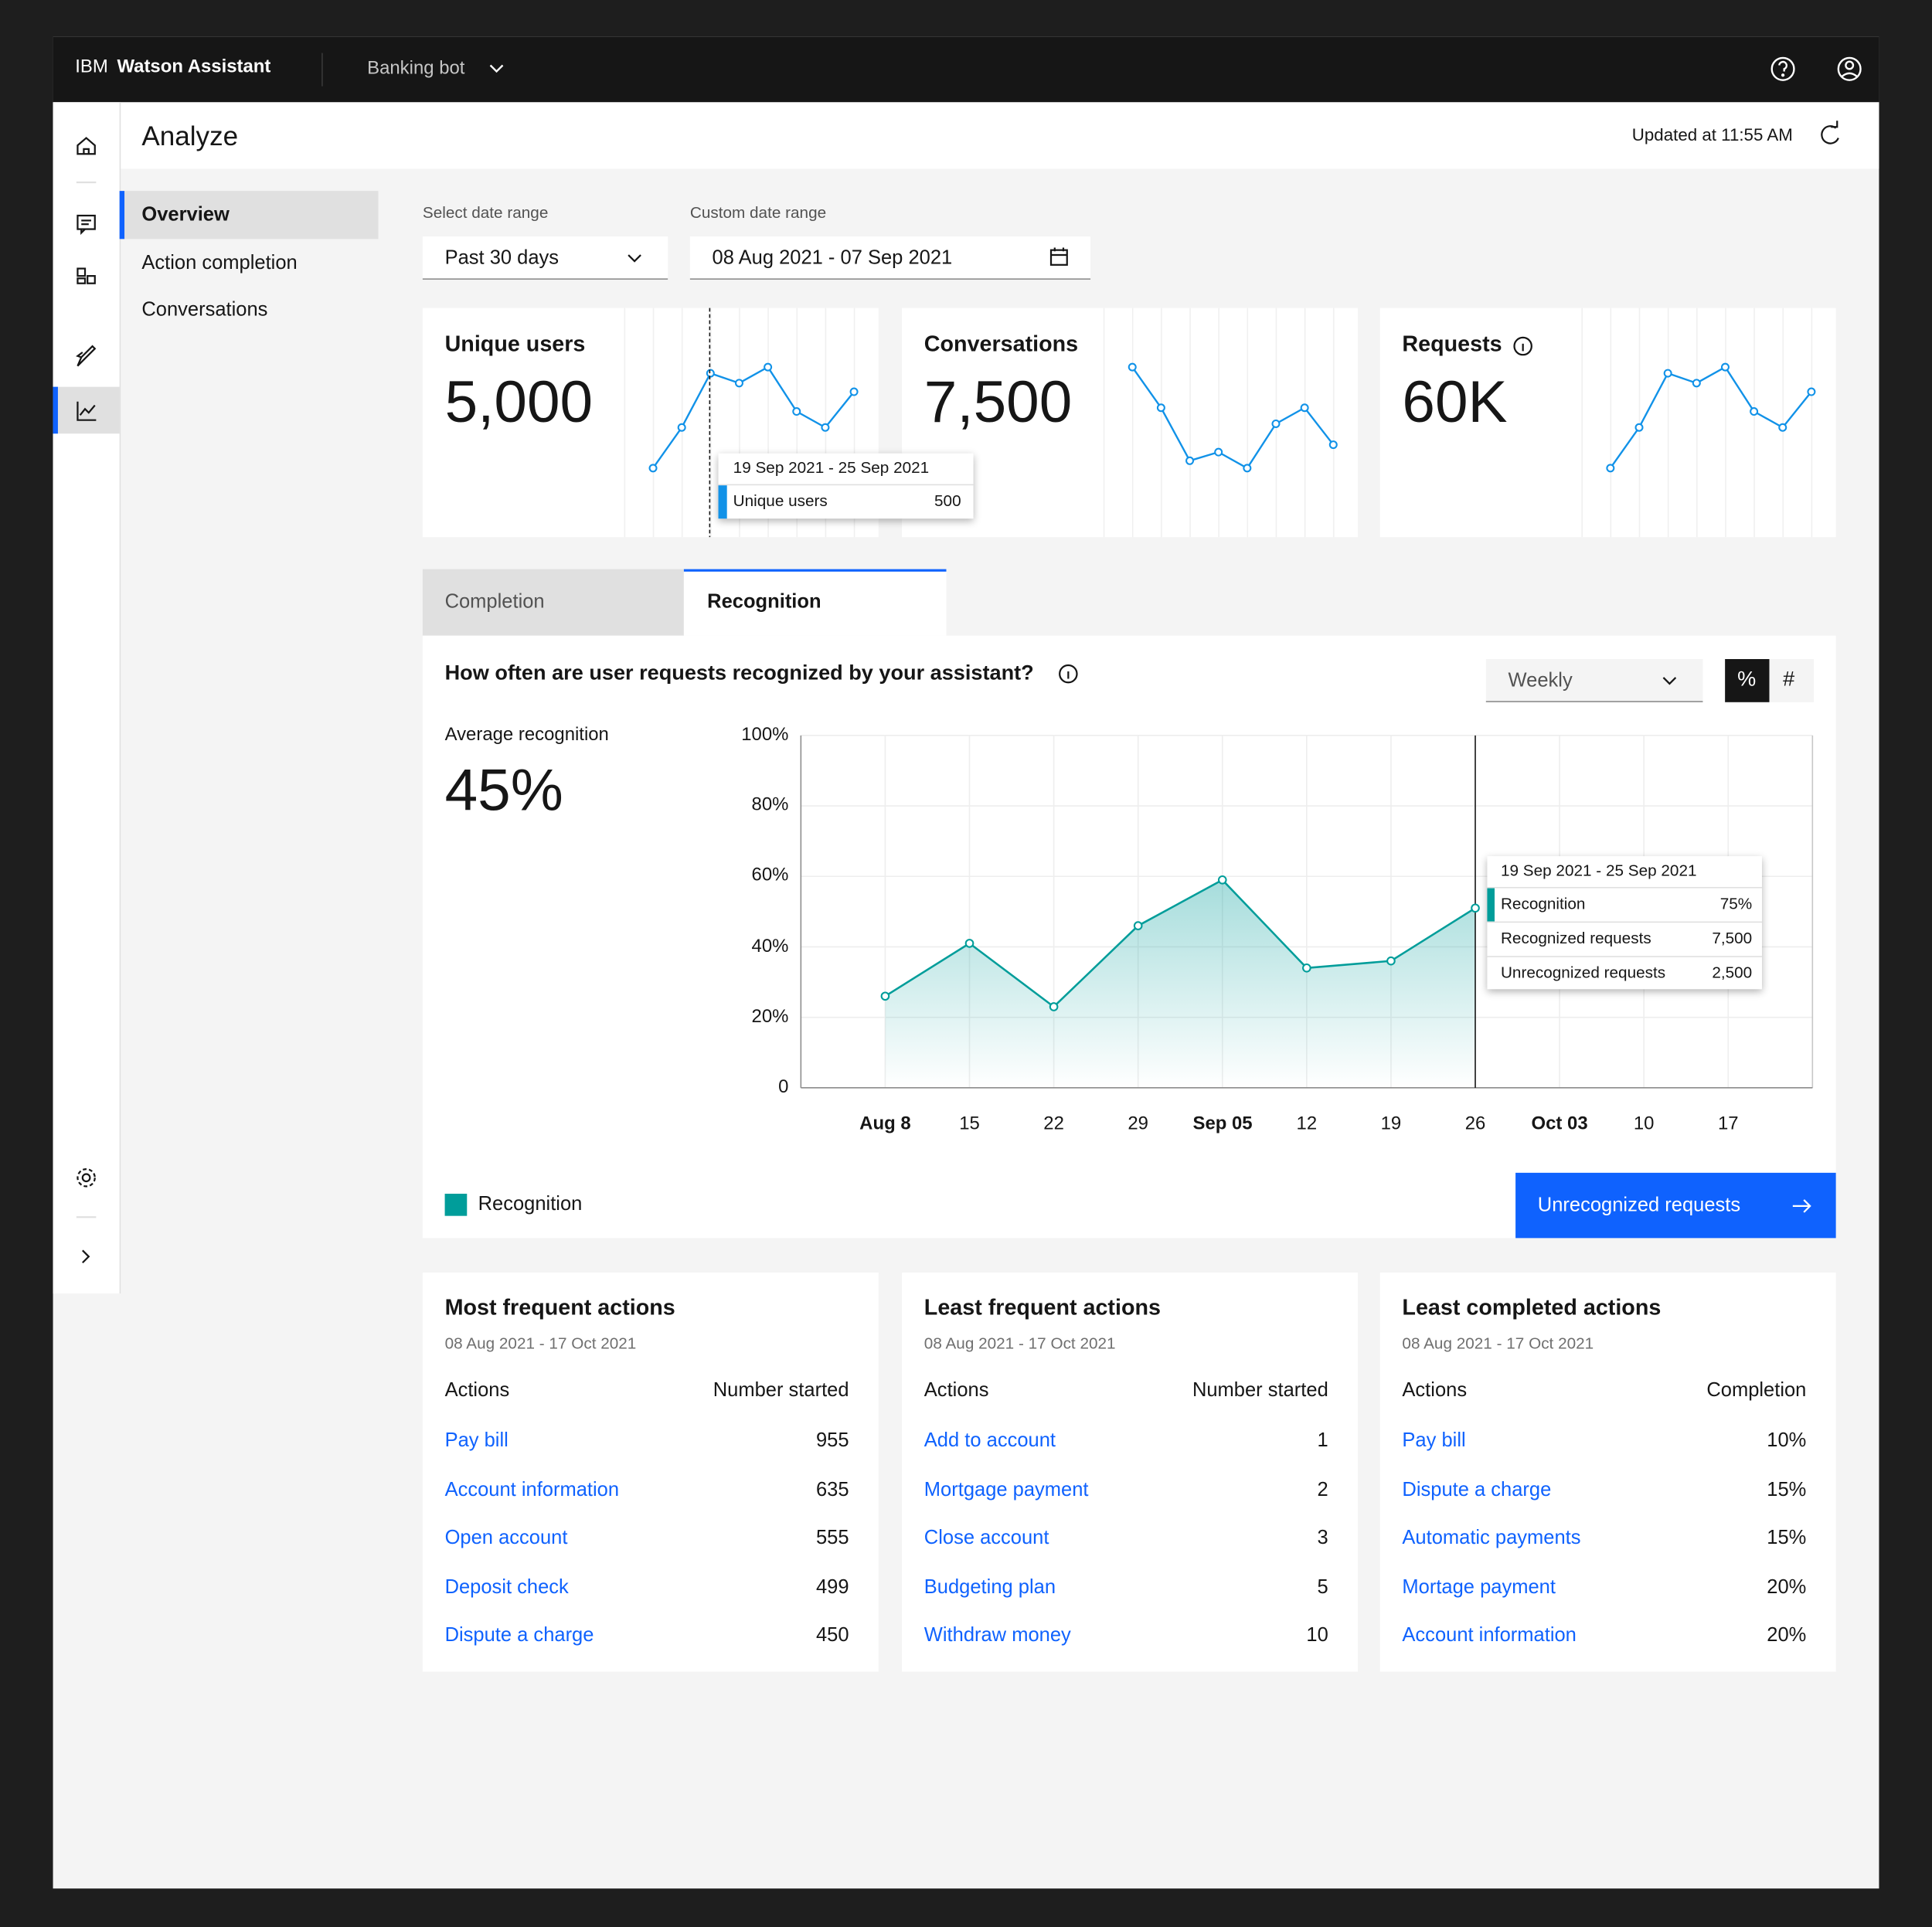 The width and height of the screenshot is (1932, 1927). What do you see at coordinates (764, 602) in the screenshot?
I see `tab-label: Recognition` at bounding box center [764, 602].